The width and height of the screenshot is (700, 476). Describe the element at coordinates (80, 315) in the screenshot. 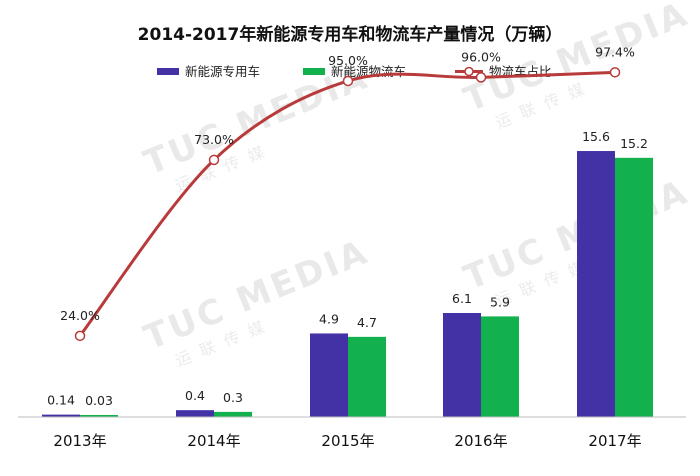

I see `line-value-label: 24.0%` at that location.